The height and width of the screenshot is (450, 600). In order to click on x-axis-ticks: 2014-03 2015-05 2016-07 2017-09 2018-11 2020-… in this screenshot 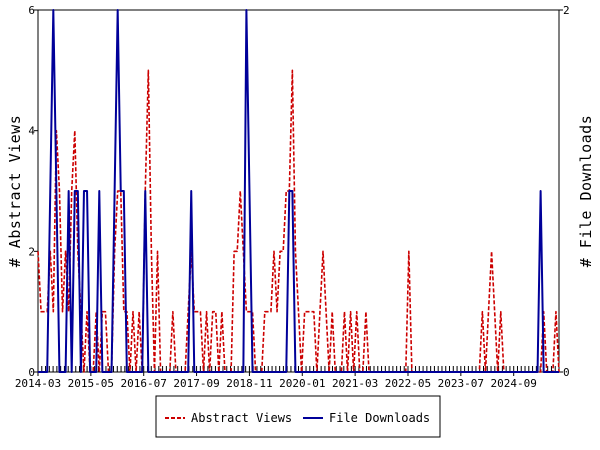, I will do `click(287, 378)`.